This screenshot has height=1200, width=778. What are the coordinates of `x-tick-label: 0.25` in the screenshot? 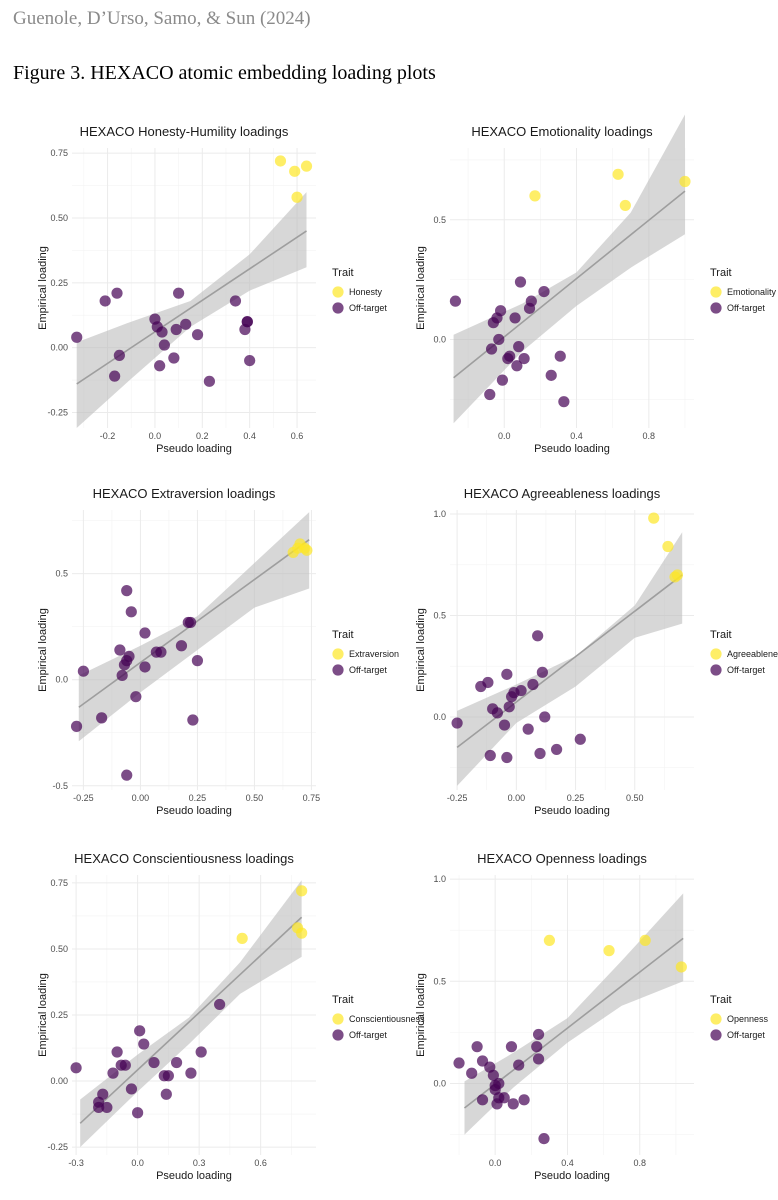 It's located at (576, 798).